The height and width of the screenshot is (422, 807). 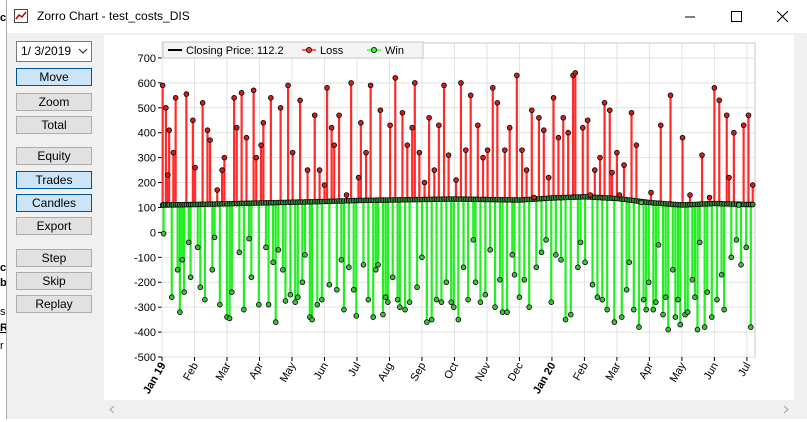 I want to click on trades-button: Trades, so click(x=54, y=180).